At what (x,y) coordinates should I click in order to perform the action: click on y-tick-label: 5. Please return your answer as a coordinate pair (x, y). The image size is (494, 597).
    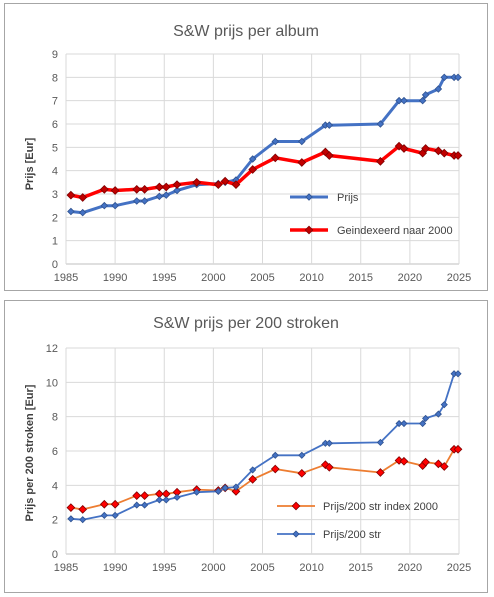
    Looking at the image, I should click on (55, 148).